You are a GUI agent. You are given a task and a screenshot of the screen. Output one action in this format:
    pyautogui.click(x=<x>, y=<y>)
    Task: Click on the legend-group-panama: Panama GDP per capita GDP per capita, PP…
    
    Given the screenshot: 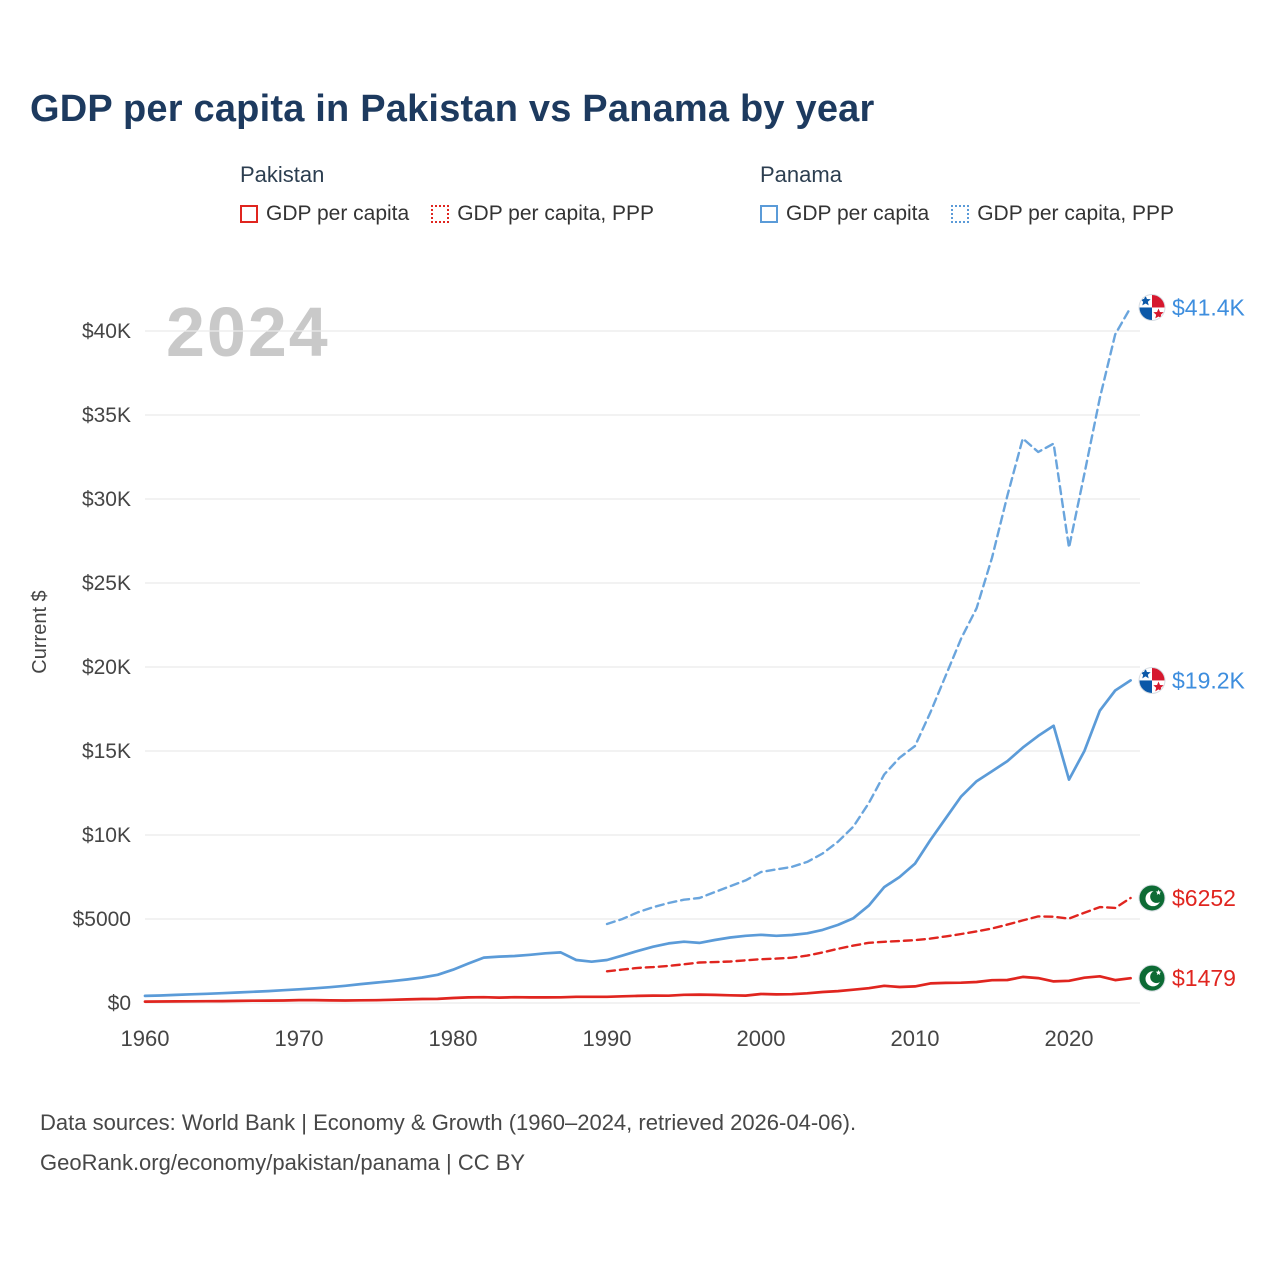 What is the action you would take?
    pyautogui.click(x=967, y=194)
    